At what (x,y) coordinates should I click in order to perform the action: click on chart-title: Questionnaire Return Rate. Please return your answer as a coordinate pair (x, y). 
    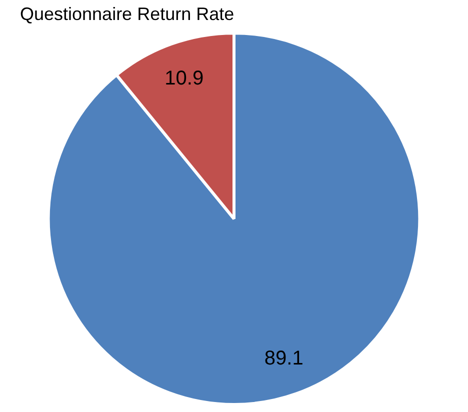
    Looking at the image, I should click on (127, 14).